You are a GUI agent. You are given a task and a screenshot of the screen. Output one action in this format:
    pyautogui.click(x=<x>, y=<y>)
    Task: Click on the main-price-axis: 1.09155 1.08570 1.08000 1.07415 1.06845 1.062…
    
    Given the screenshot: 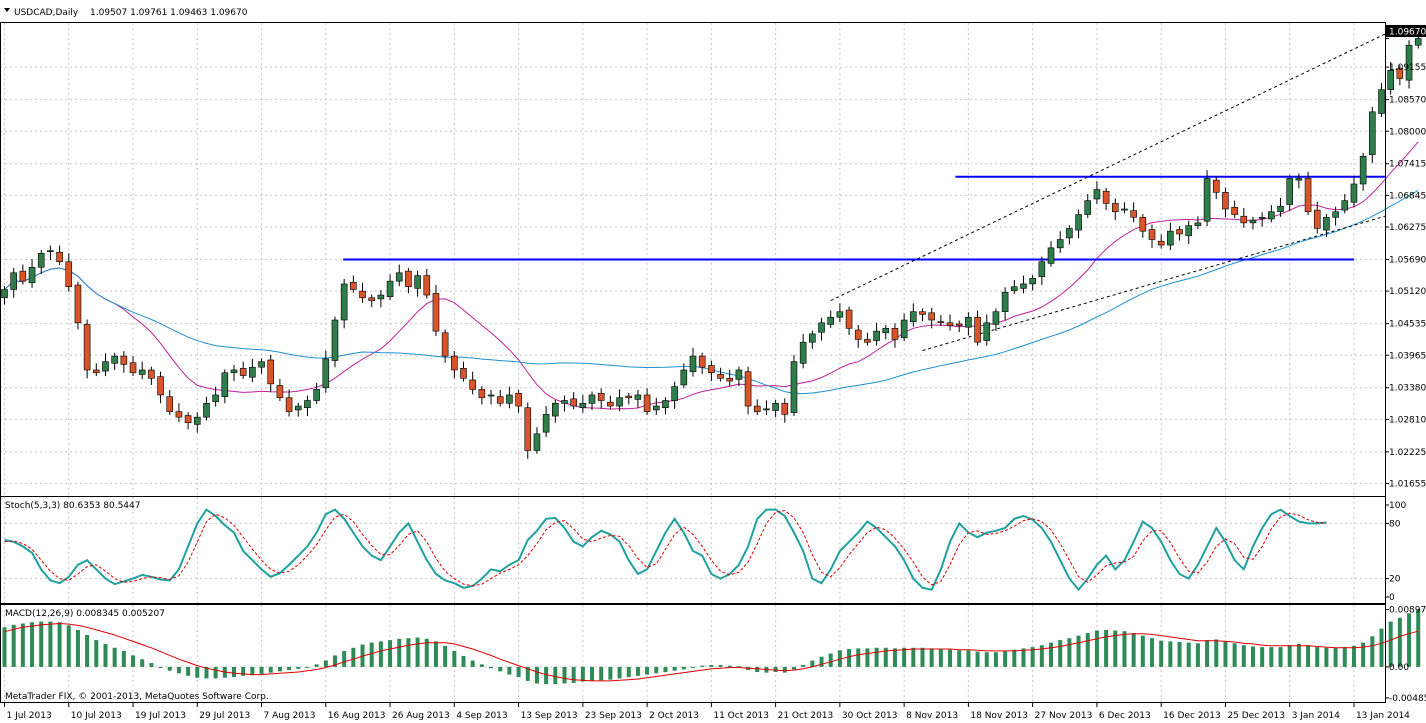 What is the action you would take?
    pyautogui.click(x=1405, y=264)
    